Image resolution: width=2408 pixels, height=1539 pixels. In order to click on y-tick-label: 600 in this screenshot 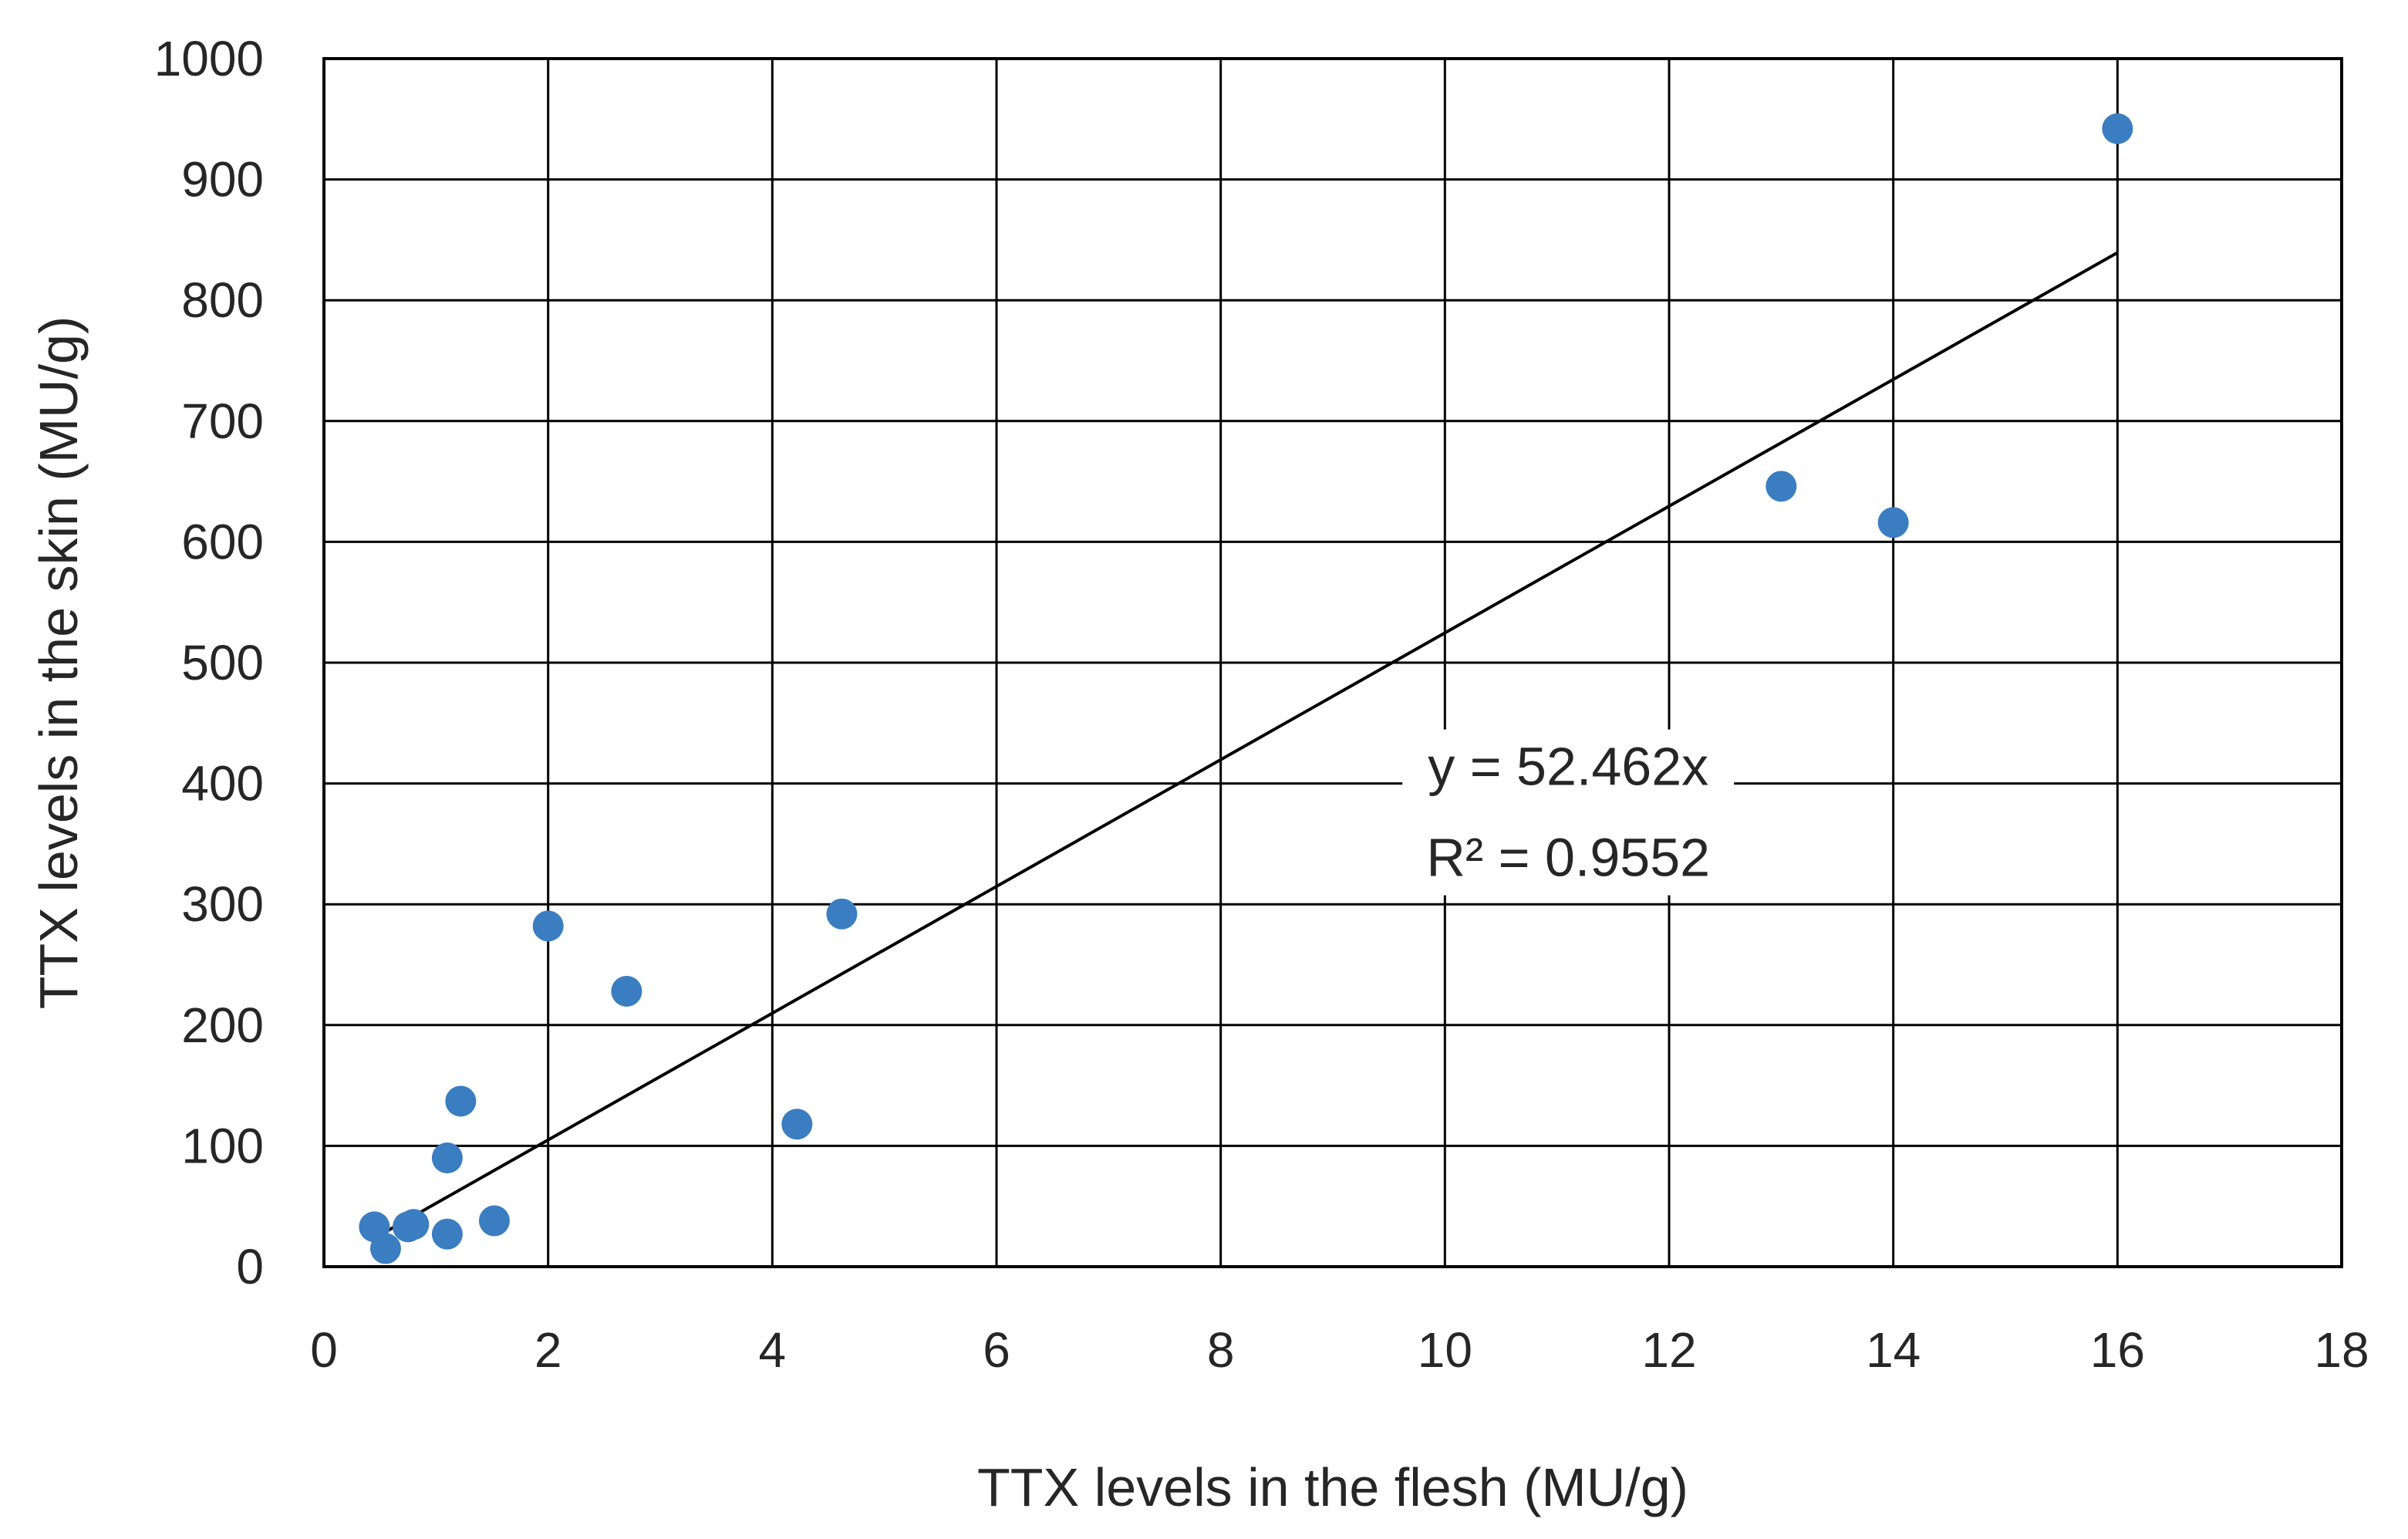, I will do `click(223, 541)`.